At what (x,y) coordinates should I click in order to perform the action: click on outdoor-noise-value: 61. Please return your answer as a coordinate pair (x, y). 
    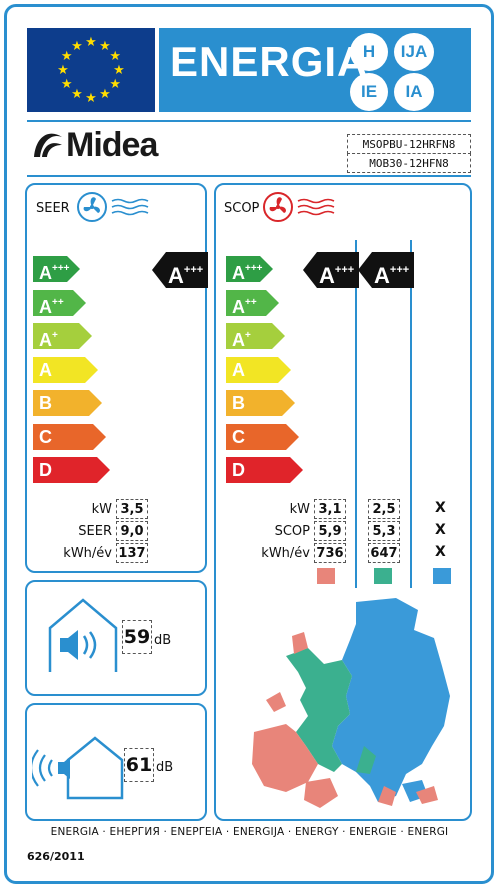
    Looking at the image, I should click on (139, 765).